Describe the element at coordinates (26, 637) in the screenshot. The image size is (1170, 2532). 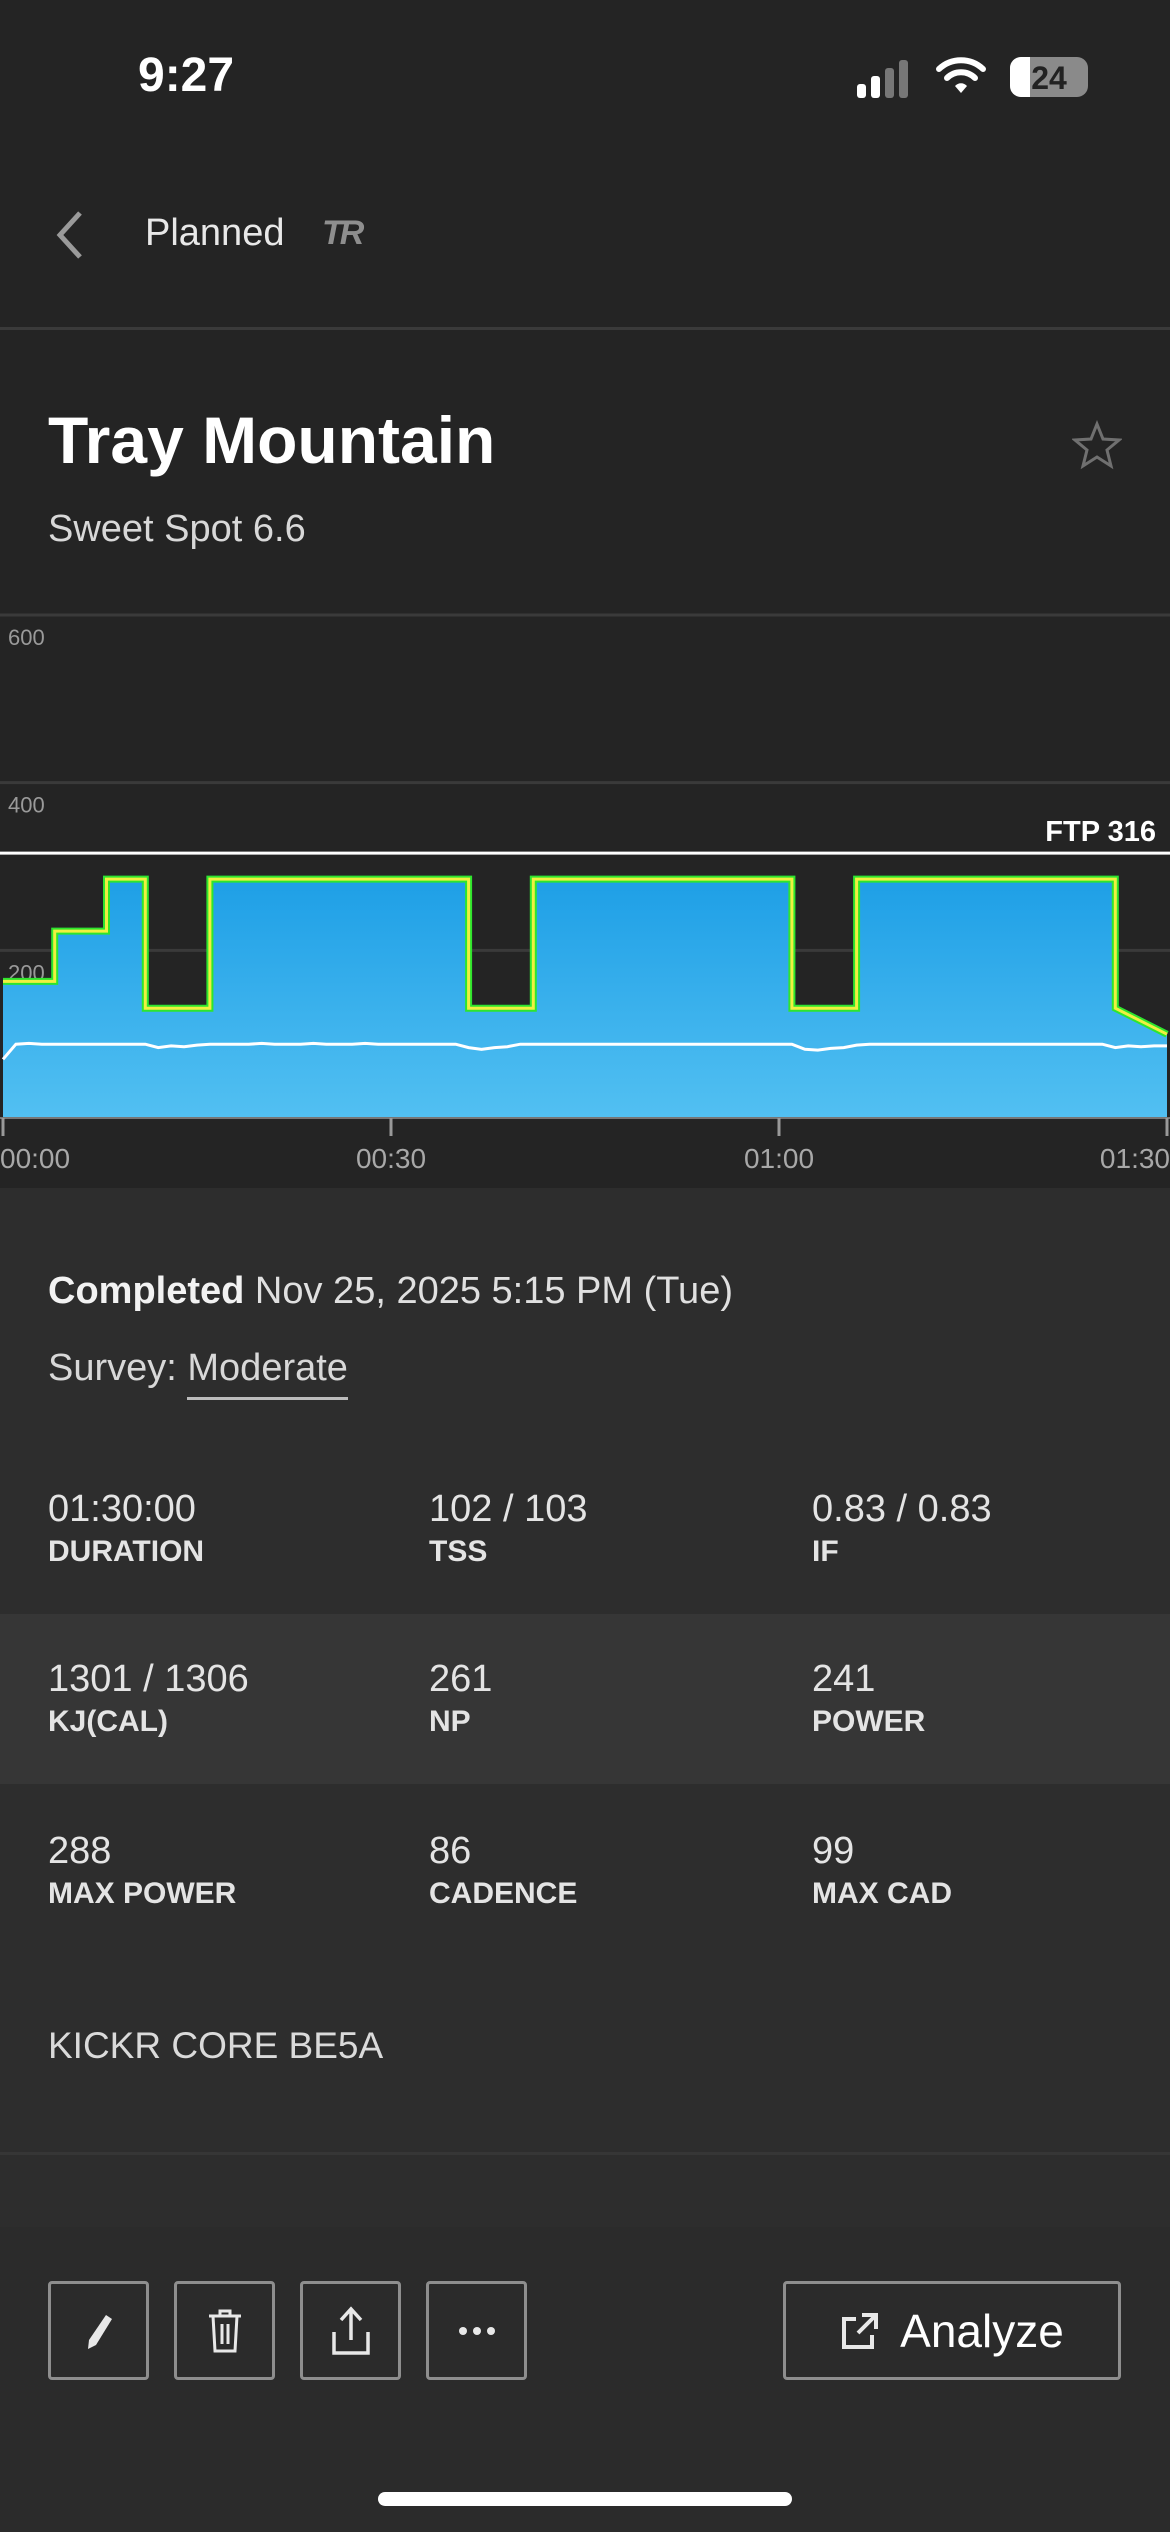
I see `y-tick-label: 600` at that location.